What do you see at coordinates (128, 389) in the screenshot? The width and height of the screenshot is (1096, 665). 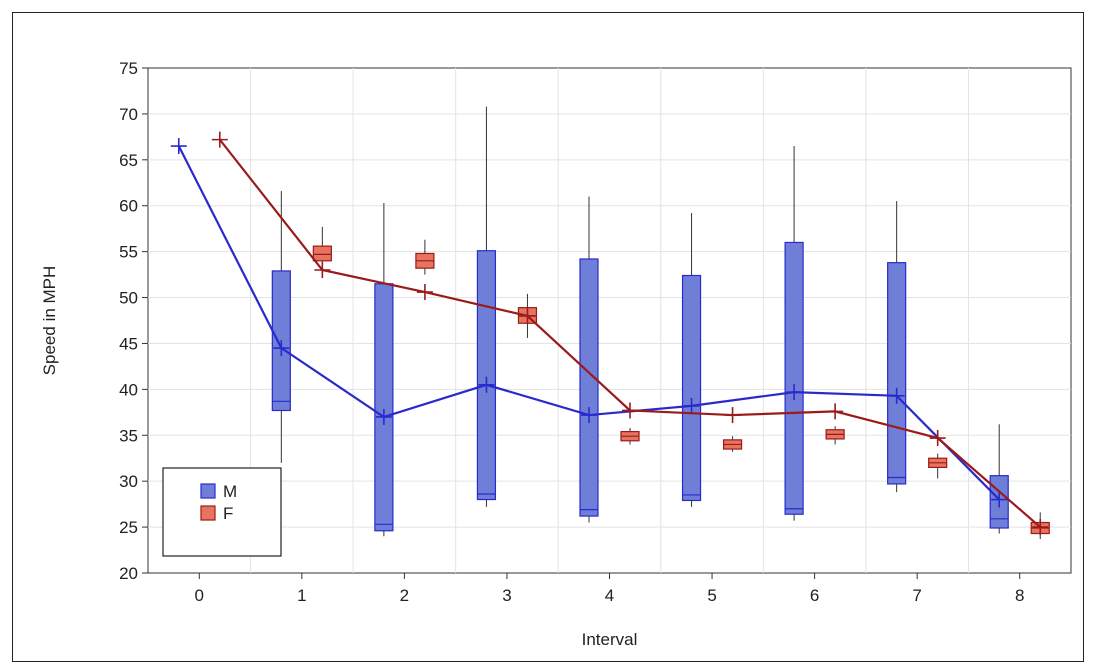 I see `y-tick-label: 40` at bounding box center [128, 389].